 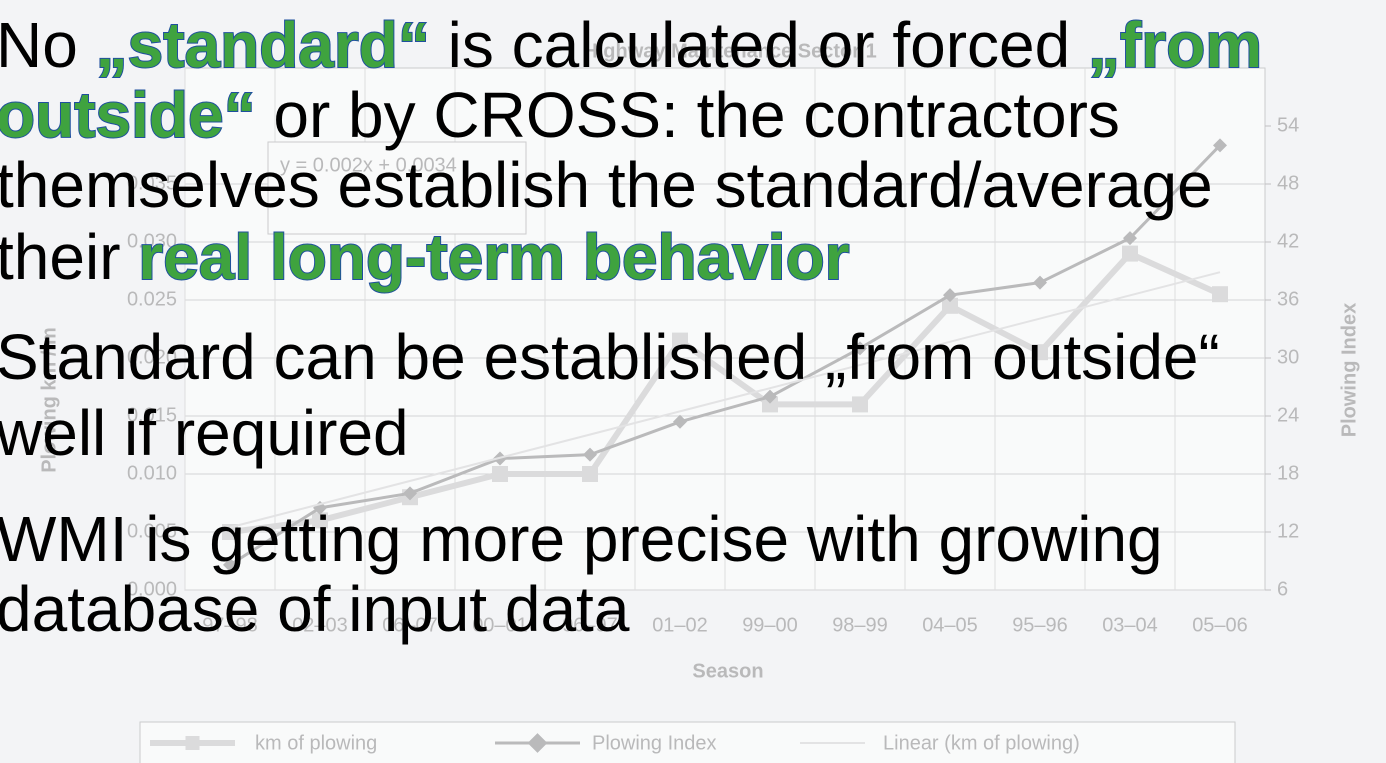 What do you see at coordinates (1288, 473) in the screenshot?
I see `y2-tick-label: 18` at bounding box center [1288, 473].